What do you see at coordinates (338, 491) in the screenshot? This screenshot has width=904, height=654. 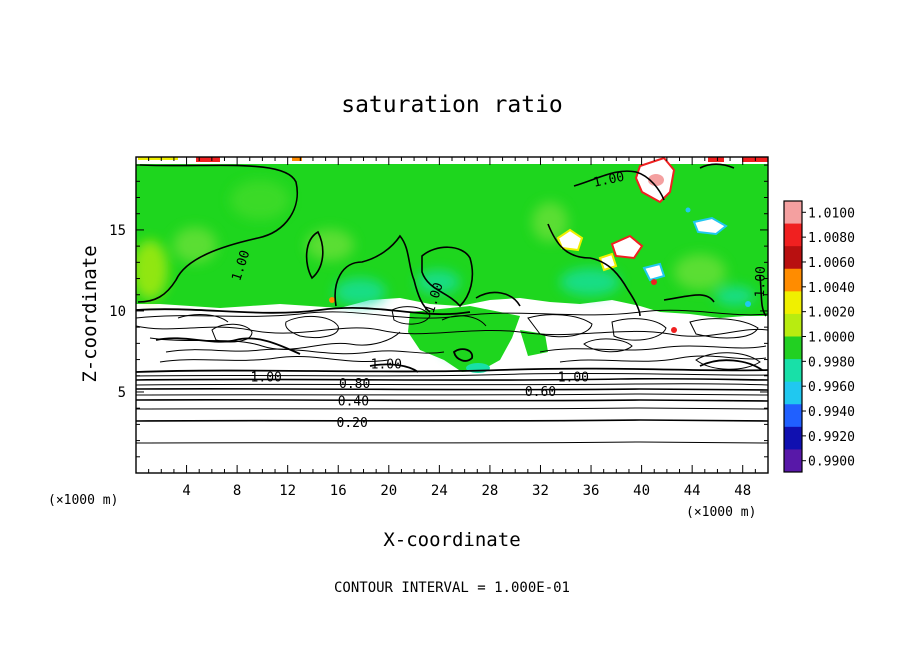 I see `x-tick-label: 16` at bounding box center [338, 491].